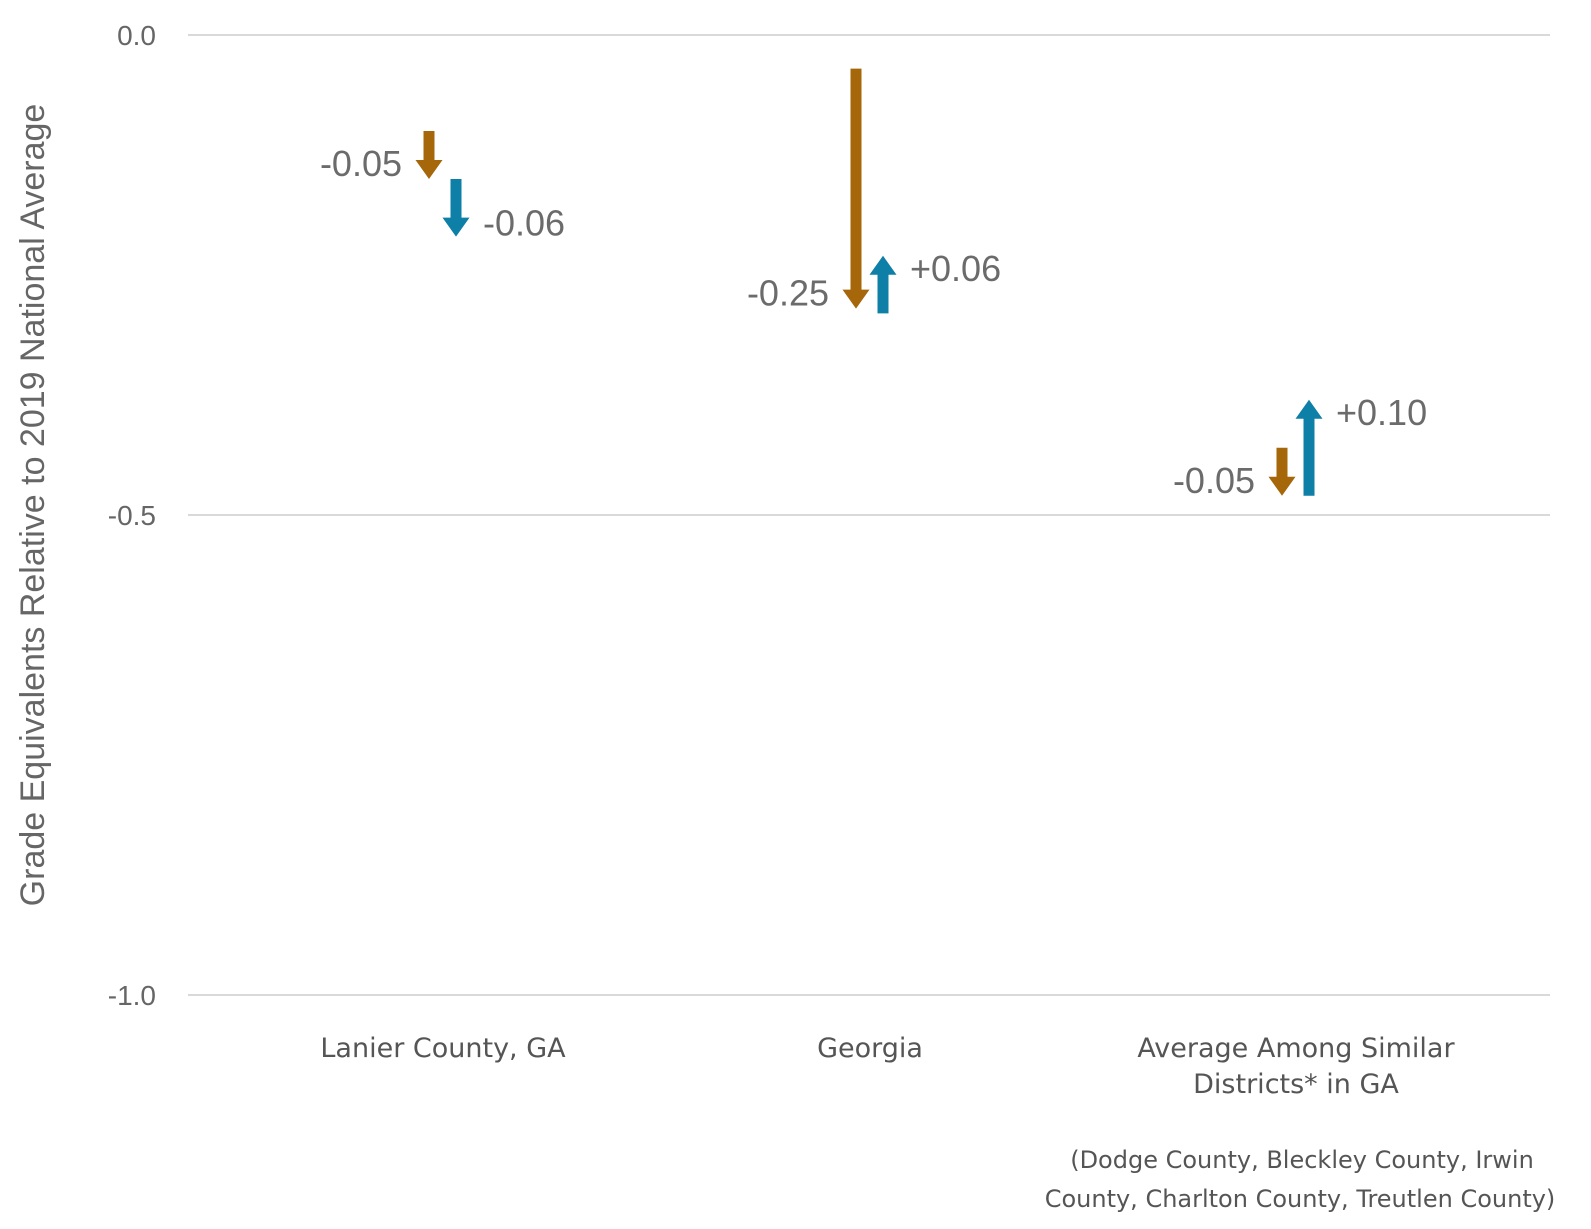 This screenshot has width=1591, height=1229. I want to click on y-tick-labels: 0.0 -0.5 -1.0, so click(132, 515).